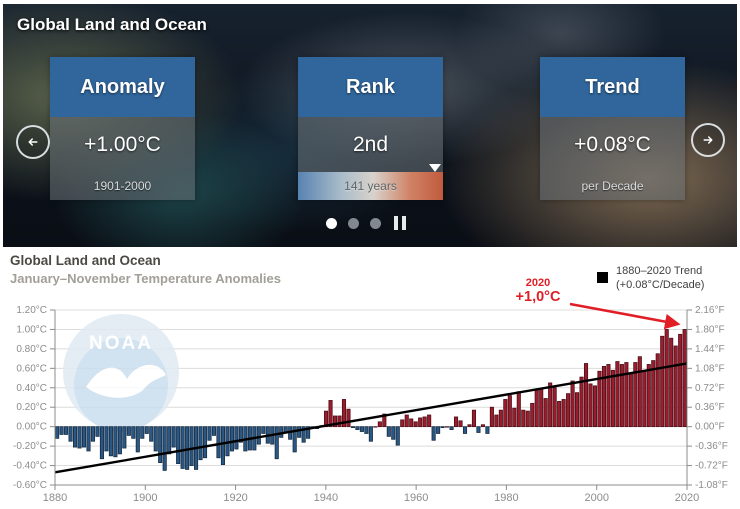 This screenshot has height=509, width=740. What do you see at coordinates (240, 434) in the screenshot?
I see `bar-1921` at bounding box center [240, 434].